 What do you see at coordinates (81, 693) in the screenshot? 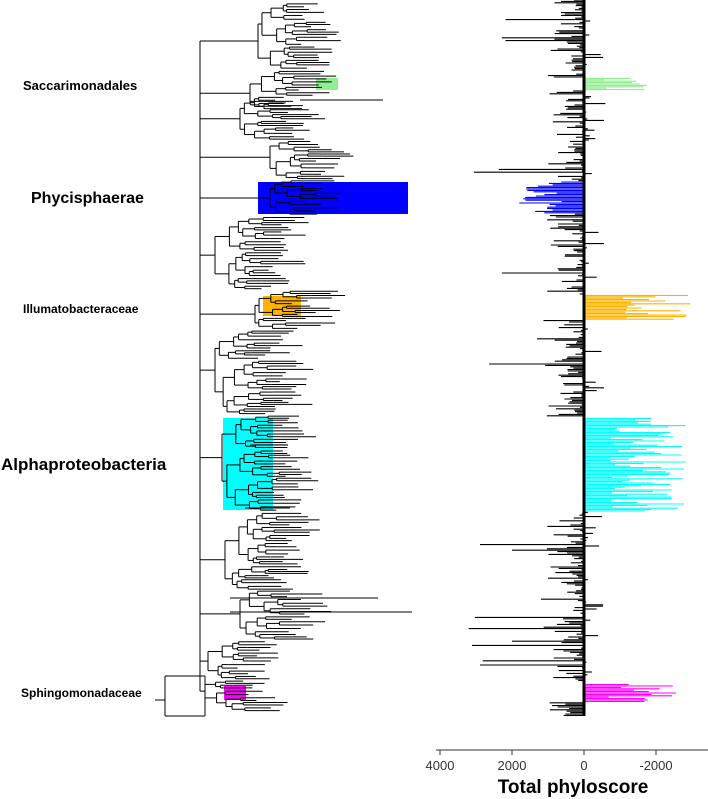
I see `clade-label-sphingomonadaceae: Sphingomonadaceae` at bounding box center [81, 693].